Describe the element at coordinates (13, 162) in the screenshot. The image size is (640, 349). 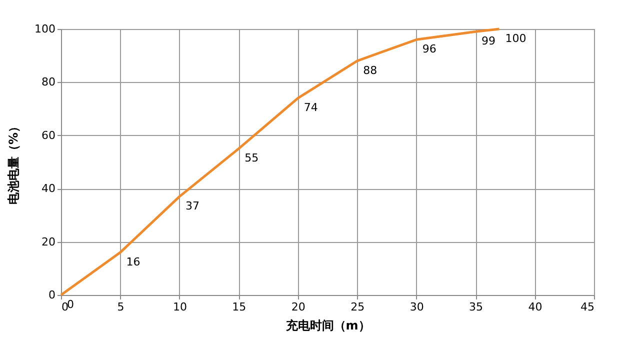
I see `y-axis-title: 电池电量（%）` at that location.